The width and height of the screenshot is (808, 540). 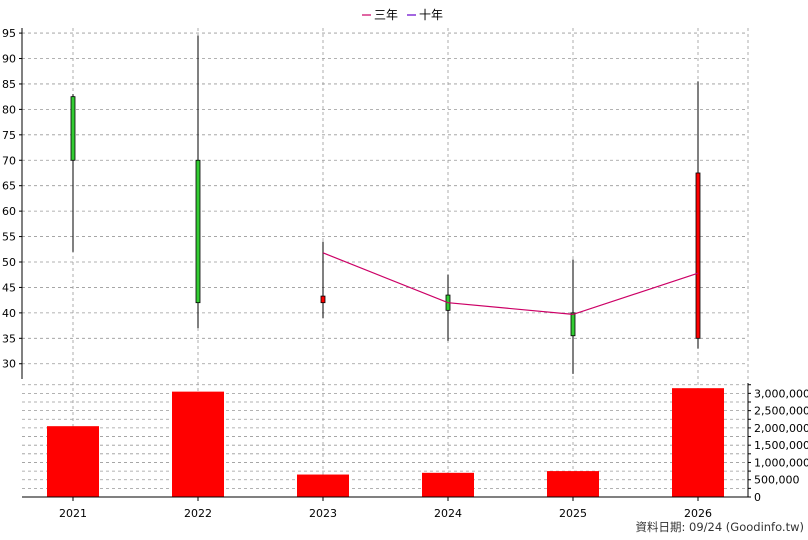 I want to click on volume-tick-label: 1,500,000, so click(x=781, y=445).